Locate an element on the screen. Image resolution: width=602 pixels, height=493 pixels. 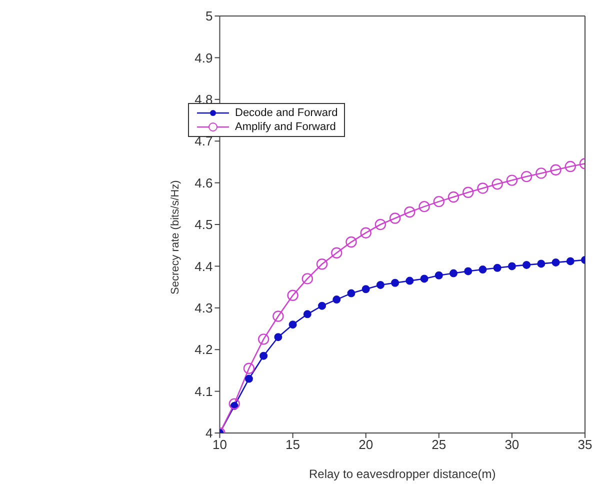
y-axis-title: Secrecy rate (bits/s/Hz) is located at coordinates (176, 237).